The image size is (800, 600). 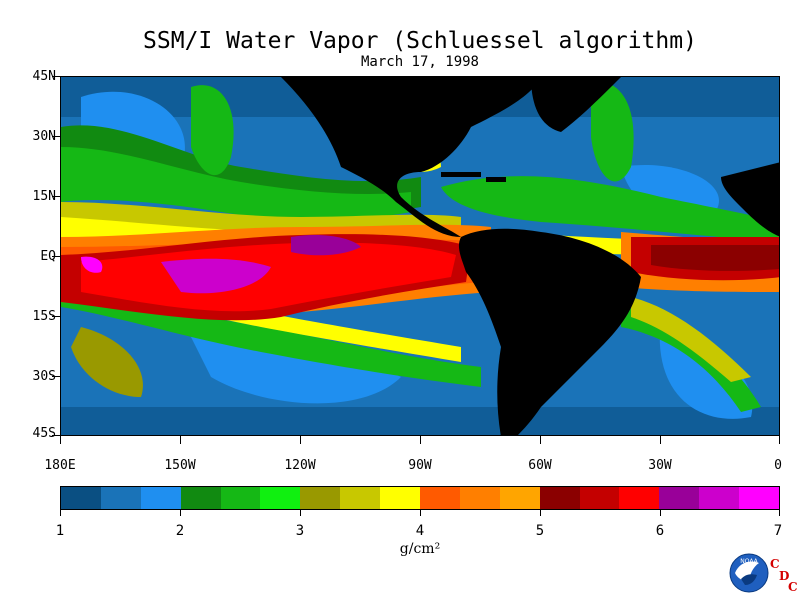 What do you see at coordinates (540, 465) in the screenshot?
I see `lon-label: 60W` at bounding box center [540, 465].